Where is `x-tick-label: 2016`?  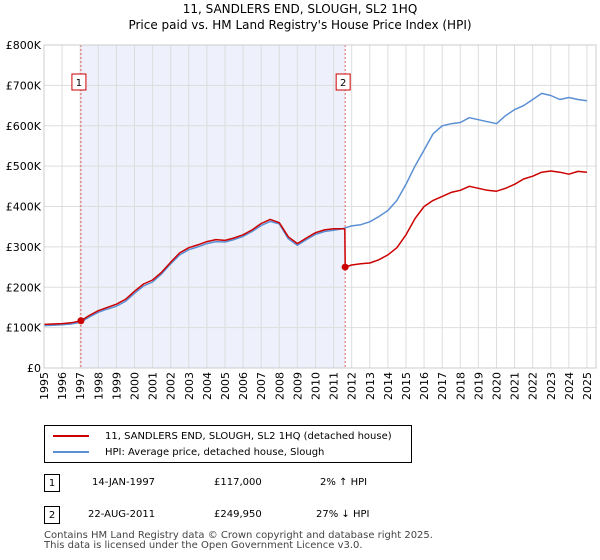
x-tick-label: 2016 is located at coordinates (424, 386).